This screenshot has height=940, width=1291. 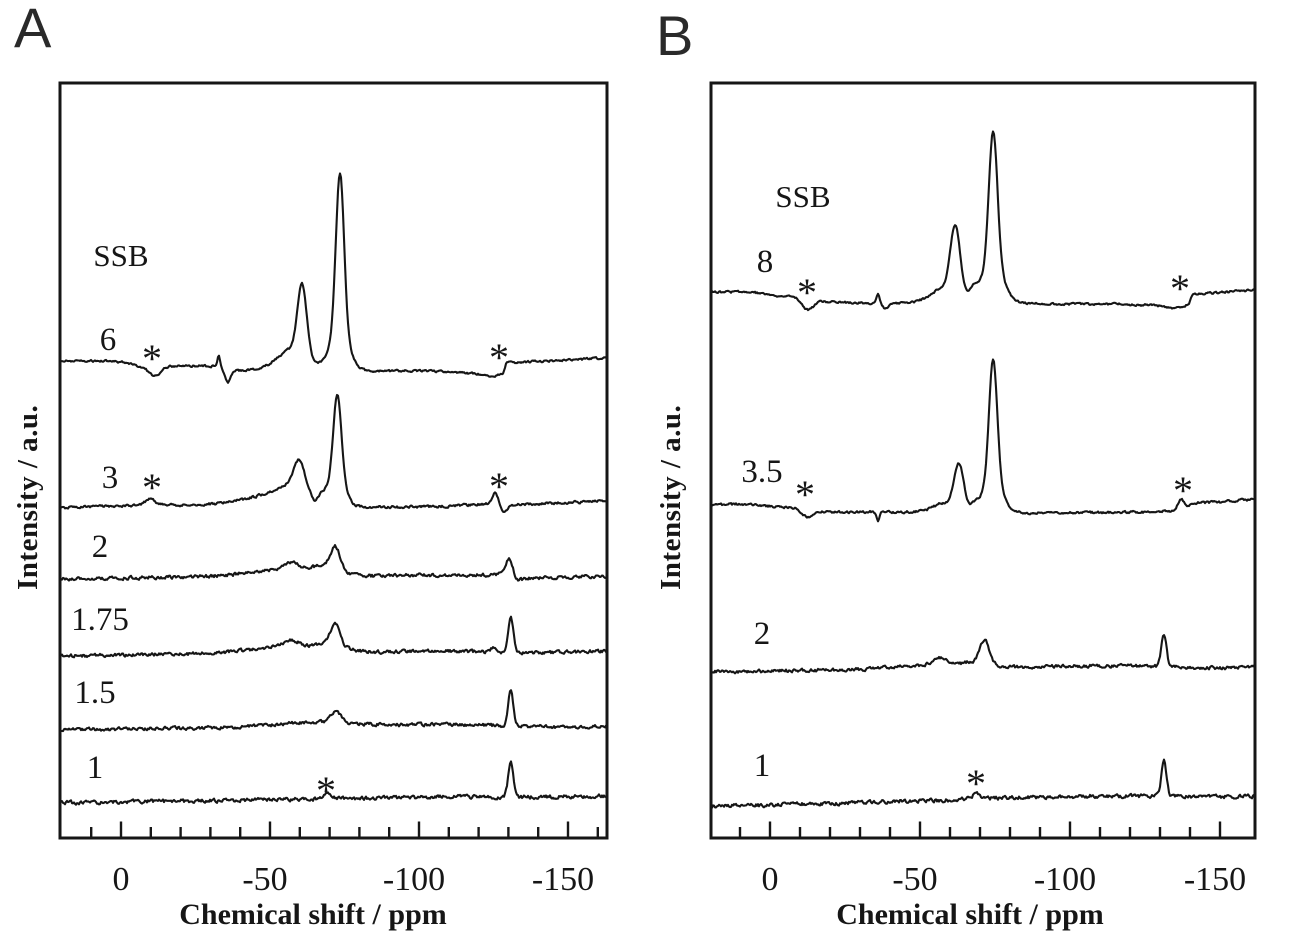 What do you see at coordinates (333, 711) in the screenshot?
I see `panel-a-trace-1.5` at bounding box center [333, 711].